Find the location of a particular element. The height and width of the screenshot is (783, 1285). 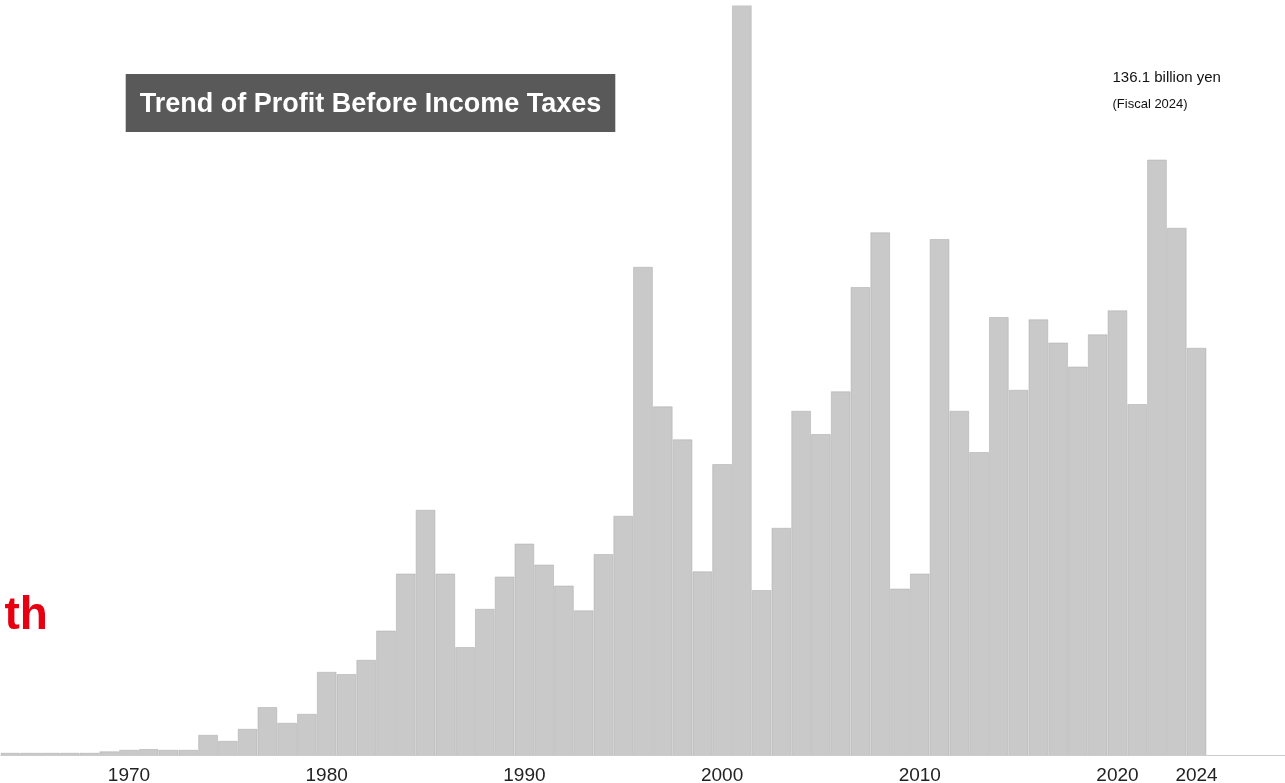

annotation: th is located at coordinates (26, 613).